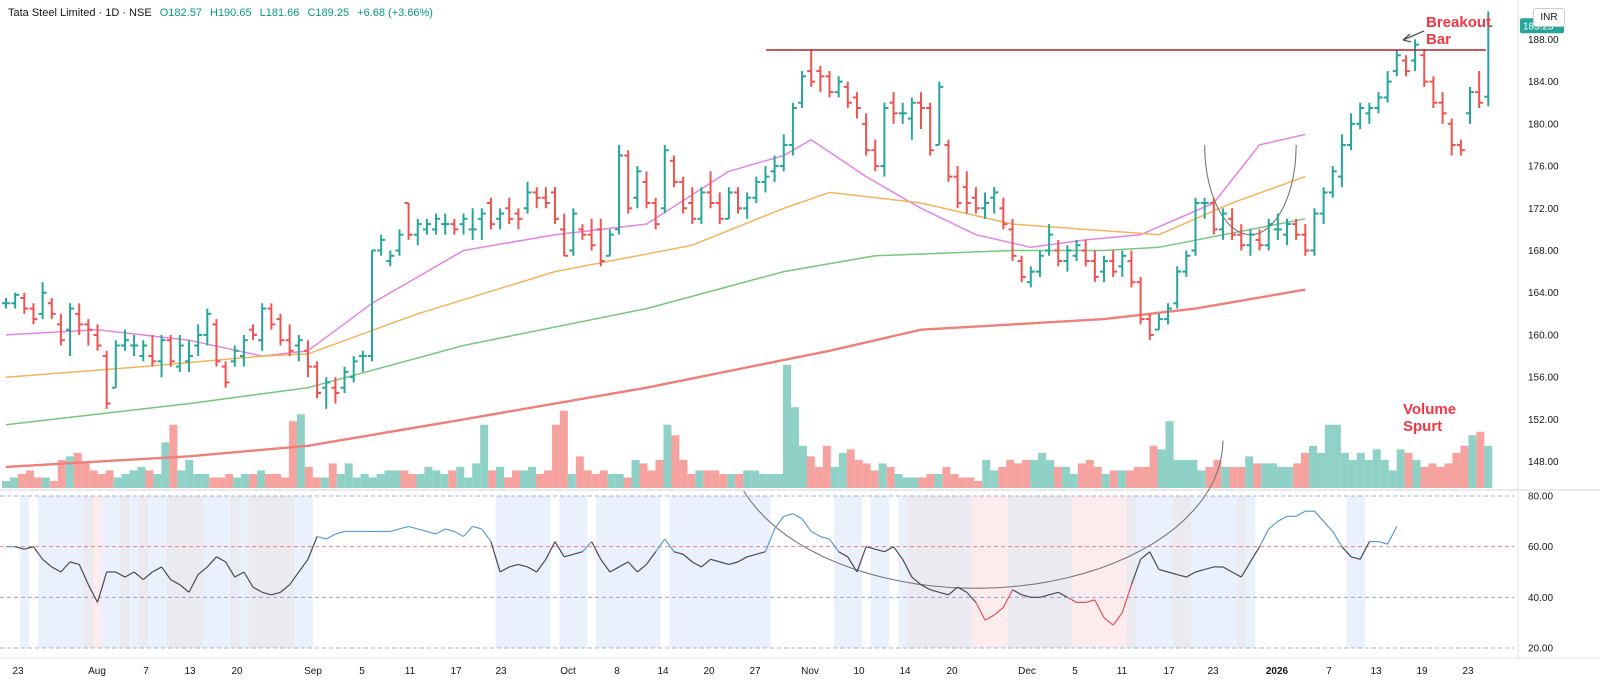  What do you see at coordinates (1122, 671) in the screenshot?
I see `time-tick-label: 11` at bounding box center [1122, 671].